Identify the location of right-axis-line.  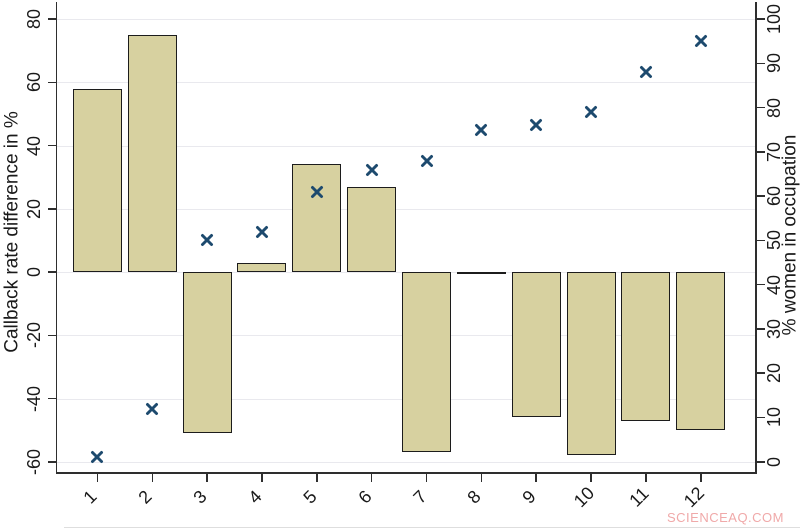
(756, 237).